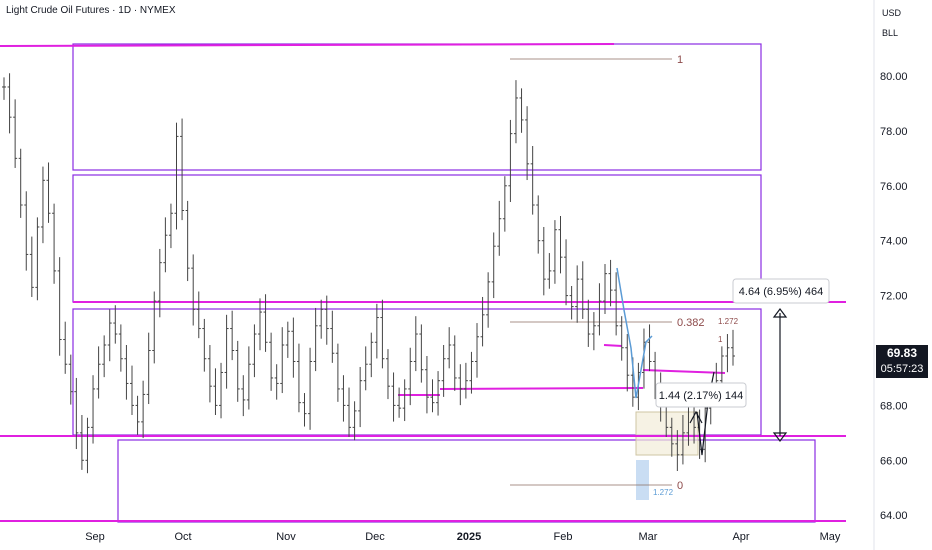  Describe the element at coordinates (892, 13) in the screenshot. I see `currency-label: USD` at that location.